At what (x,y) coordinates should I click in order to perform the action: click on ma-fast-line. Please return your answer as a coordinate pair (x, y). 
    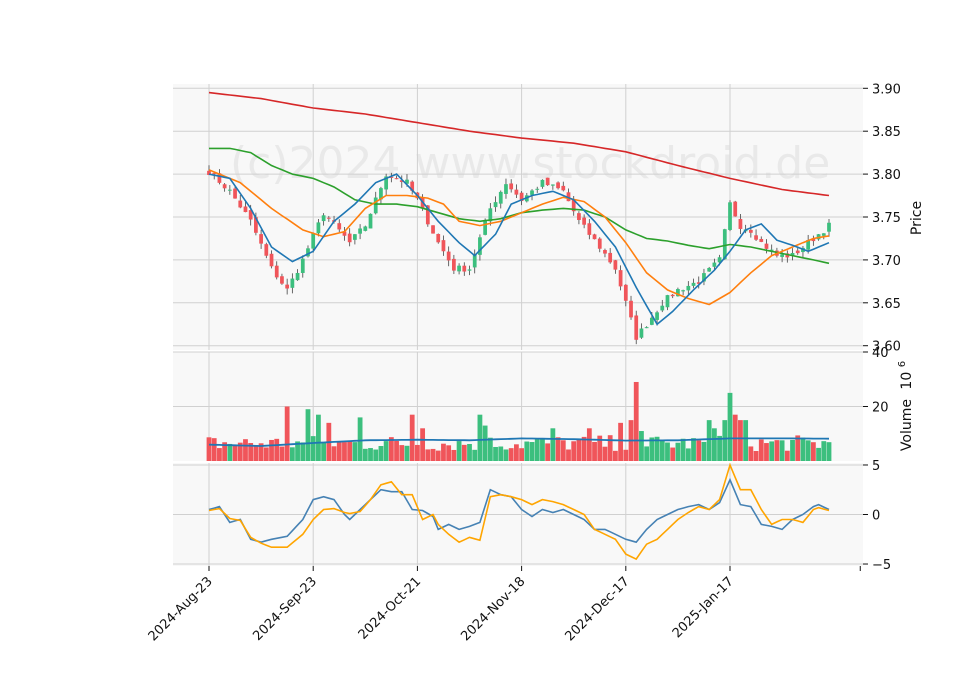
    Looking at the image, I should click on (519, 249).